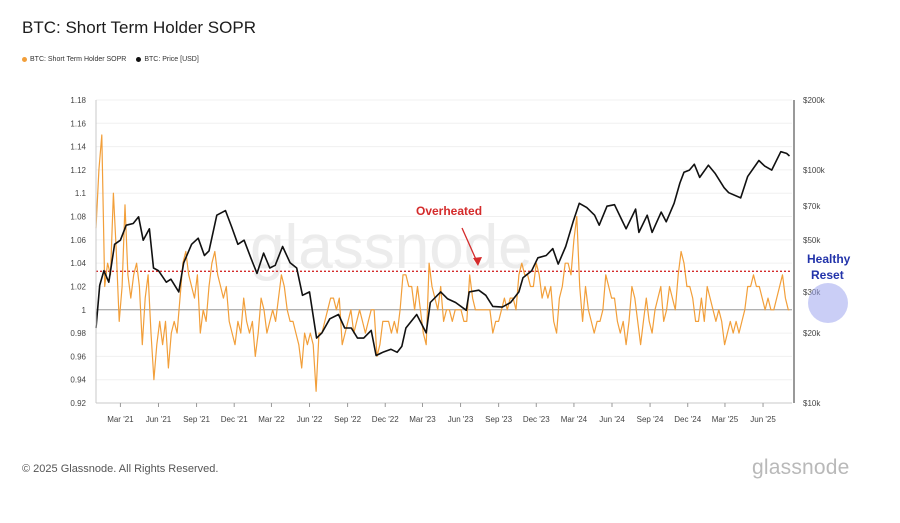  What do you see at coordinates (444, 290) in the screenshot?
I see `reference-lines` at bounding box center [444, 290].